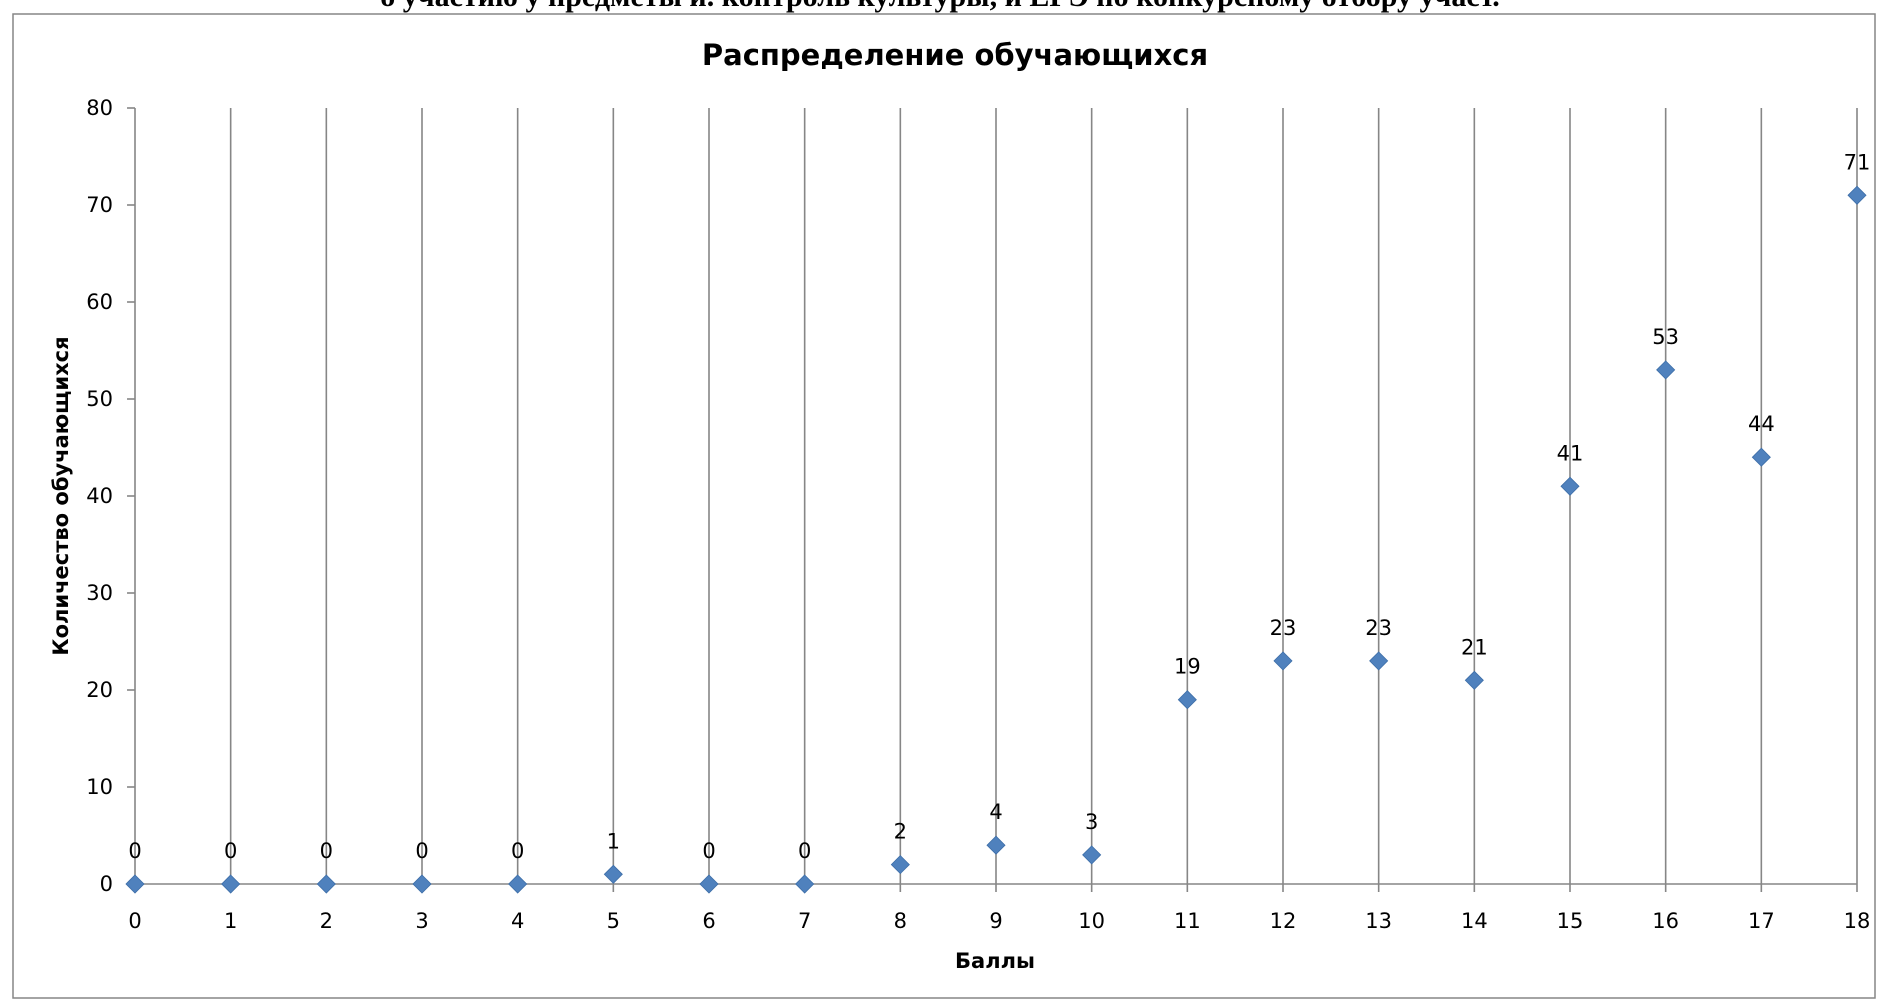  I want to click on x-tick-label-6: 6, so click(708, 921).